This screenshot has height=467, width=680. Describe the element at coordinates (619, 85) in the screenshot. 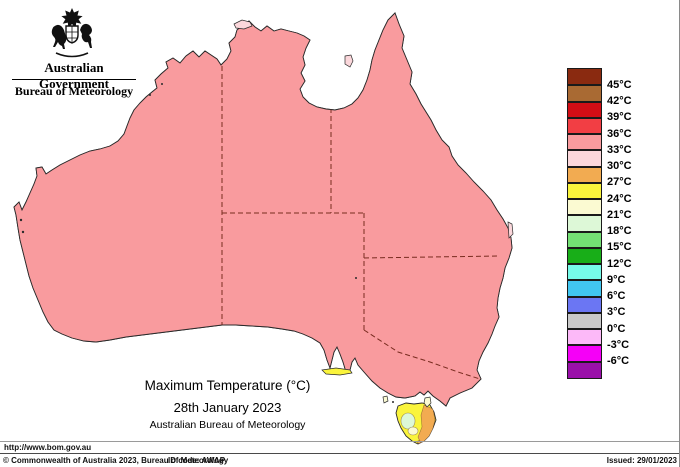

I see `legend-label-45: 45°C` at that location.